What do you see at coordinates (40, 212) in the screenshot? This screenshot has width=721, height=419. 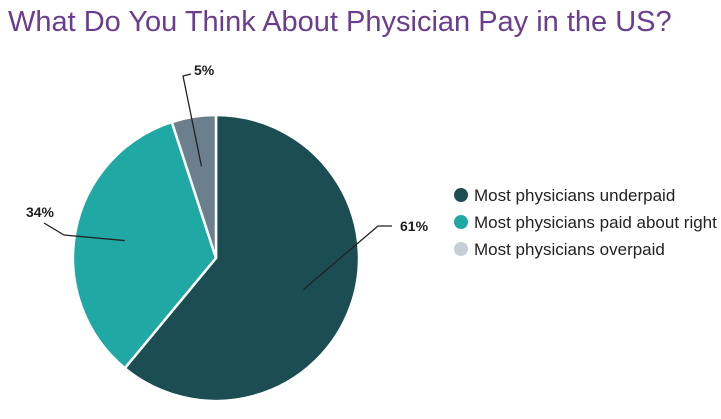 I see `data-label-2: 34%` at bounding box center [40, 212].